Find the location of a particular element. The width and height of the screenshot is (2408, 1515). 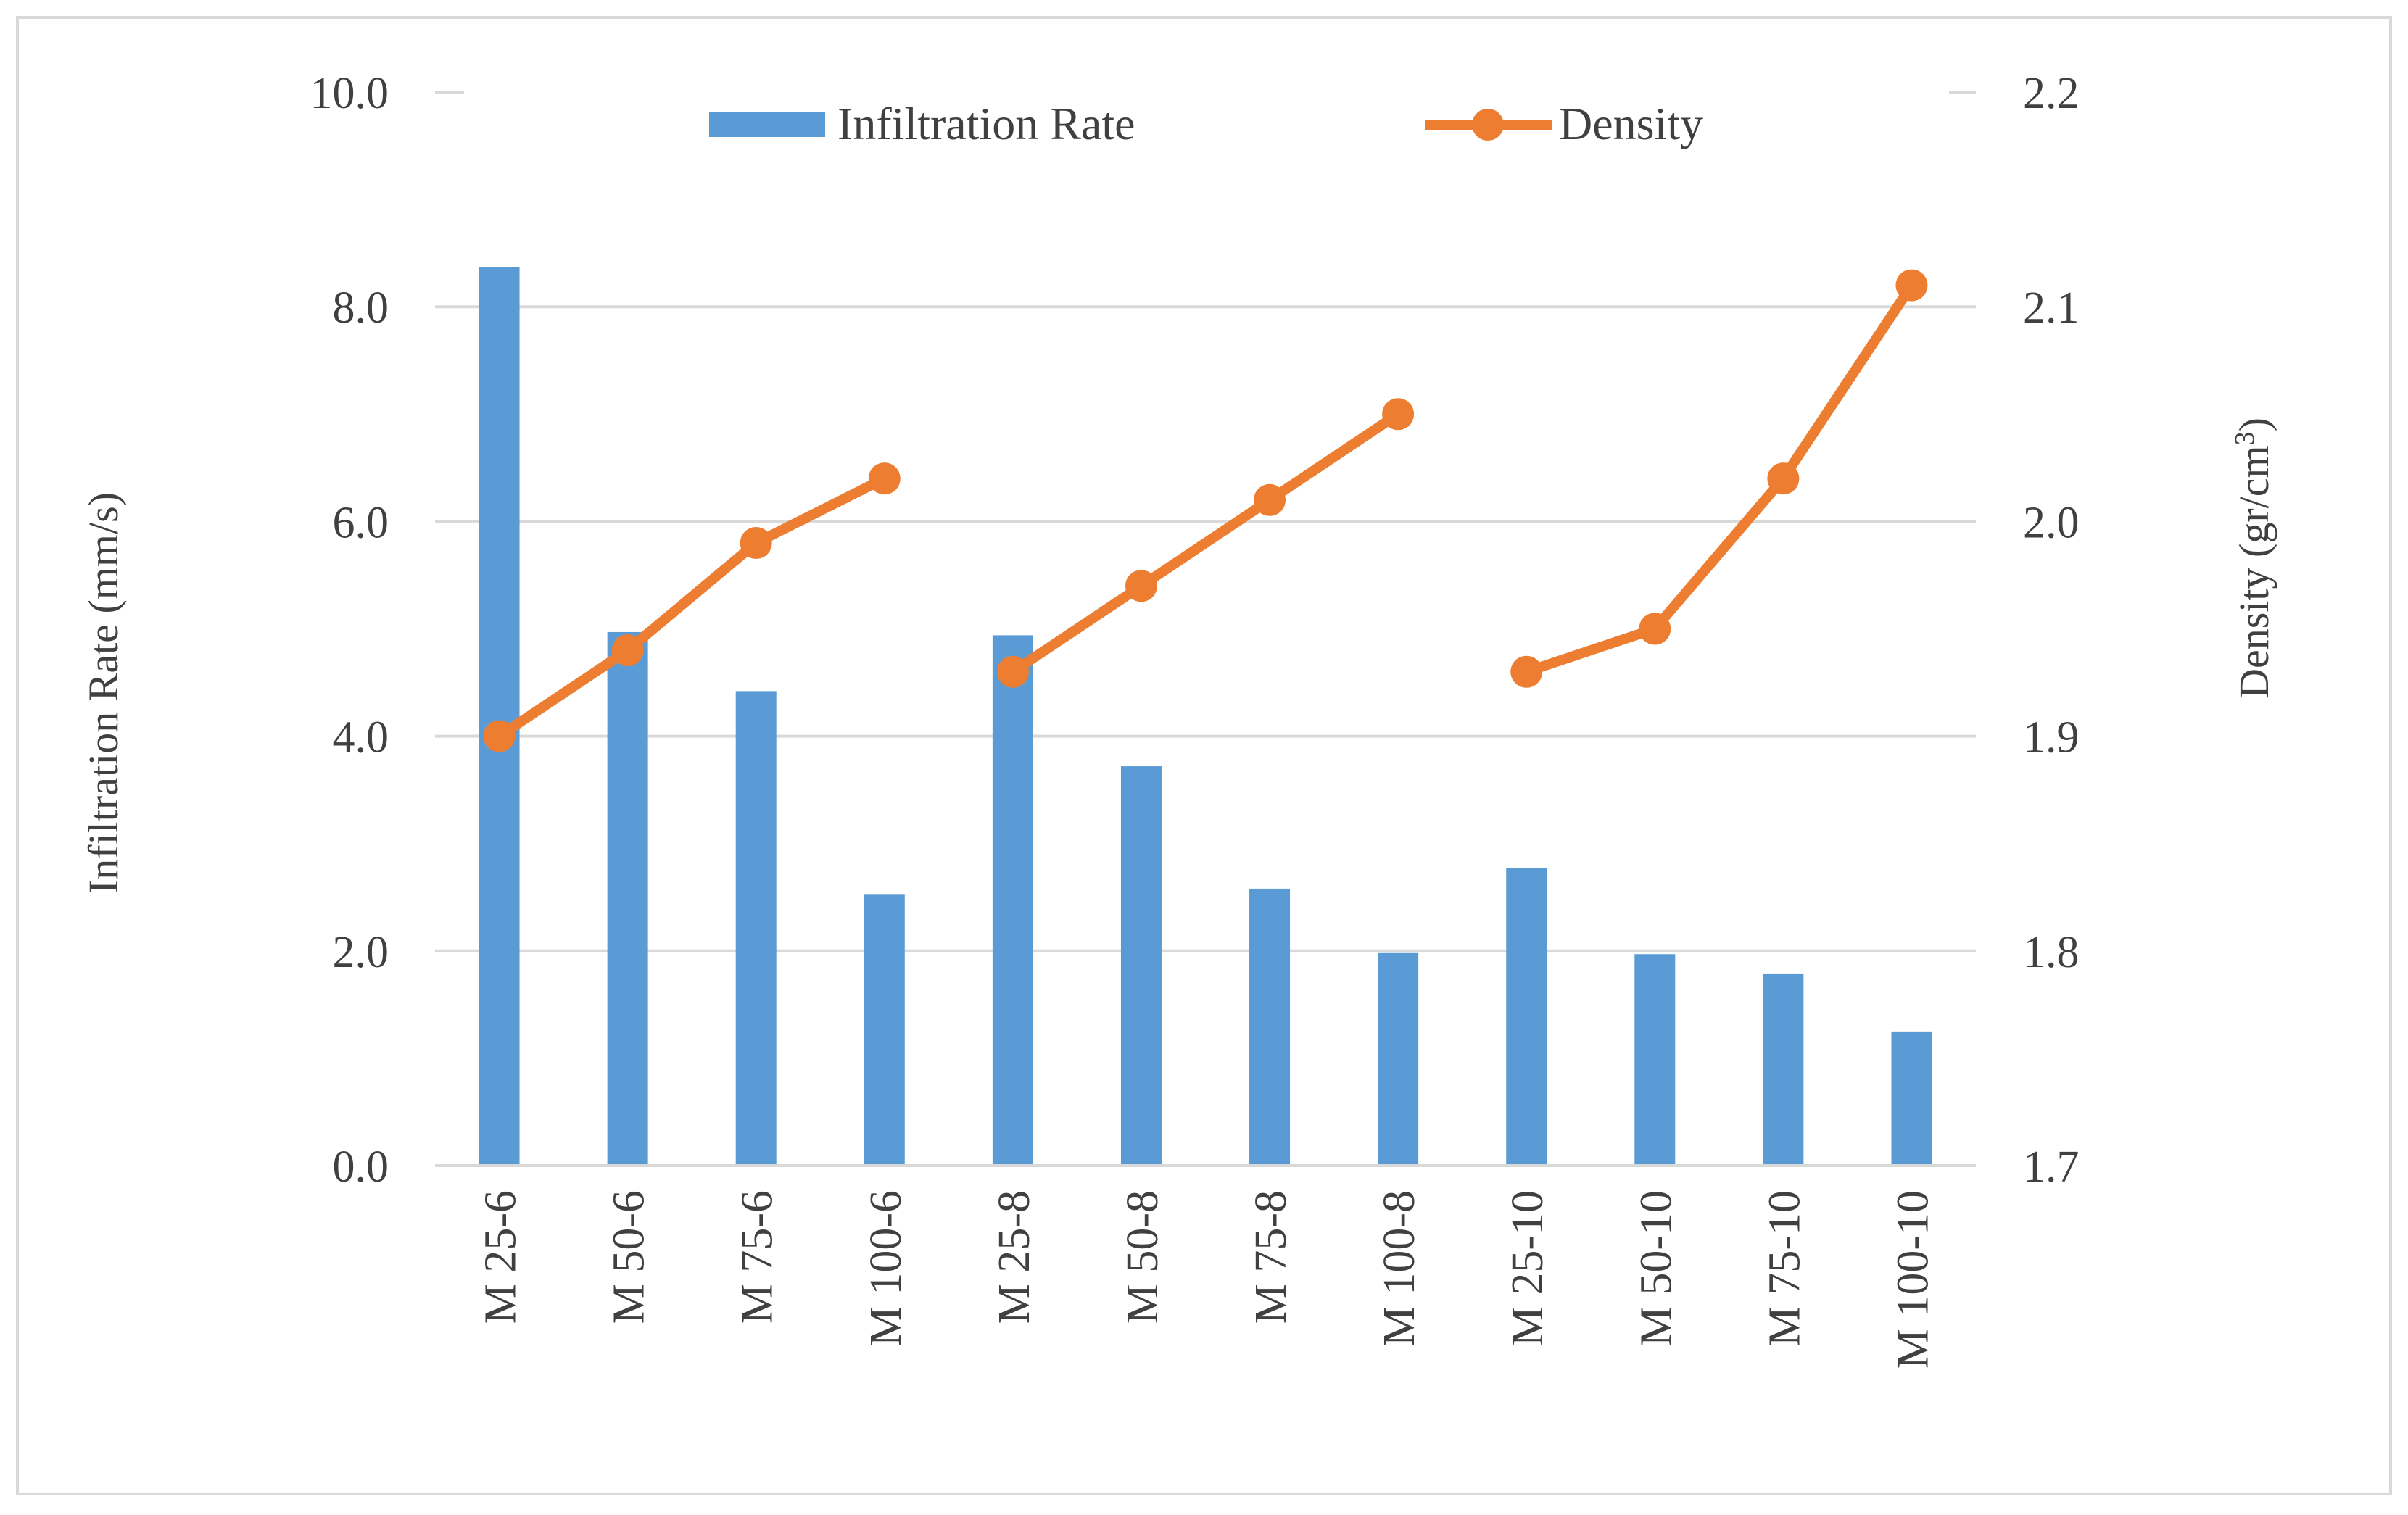

legend-swatch-infiltration-rate is located at coordinates (767, 124).